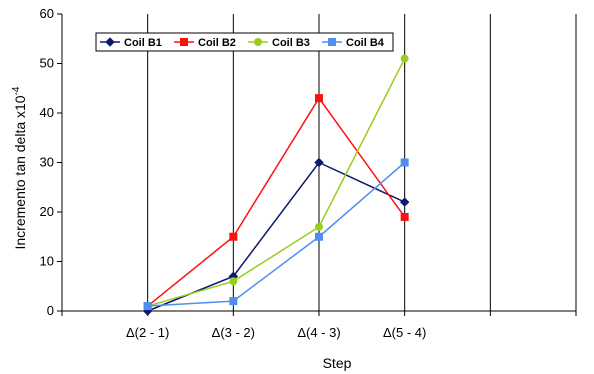  I want to click on legend-entry: Coil B1, so click(131, 43).